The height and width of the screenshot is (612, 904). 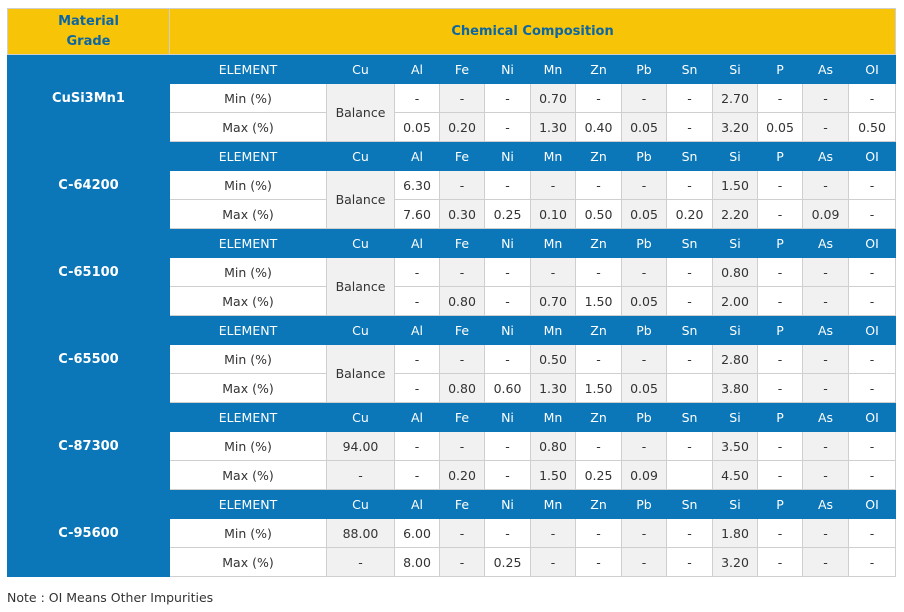 What do you see at coordinates (417, 562) in the screenshot?
I see `value-cell: 8.00` at bounding box center [417, 562].